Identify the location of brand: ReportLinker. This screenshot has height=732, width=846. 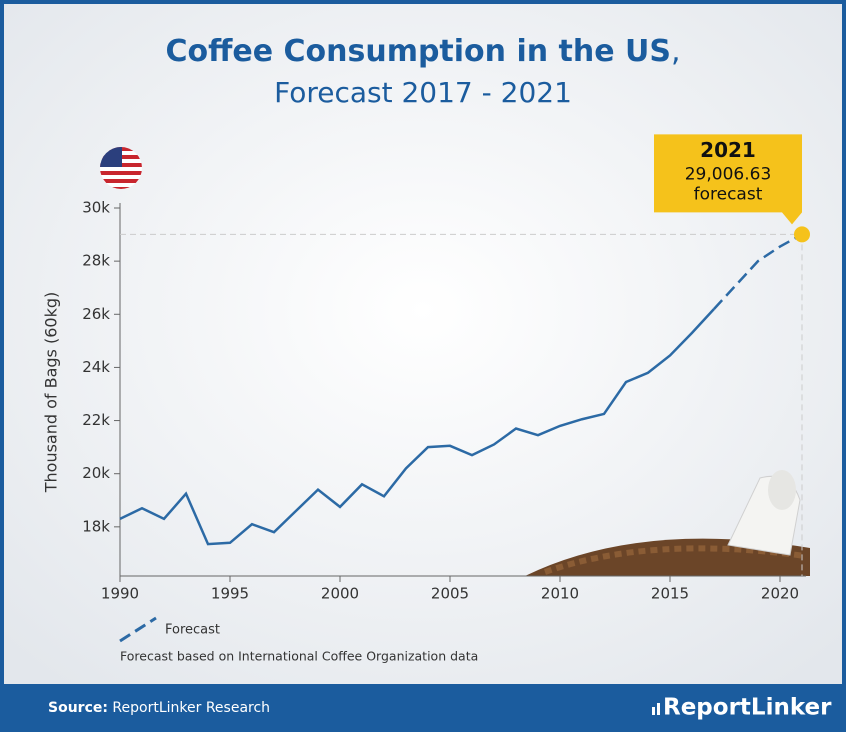
(747, 708).